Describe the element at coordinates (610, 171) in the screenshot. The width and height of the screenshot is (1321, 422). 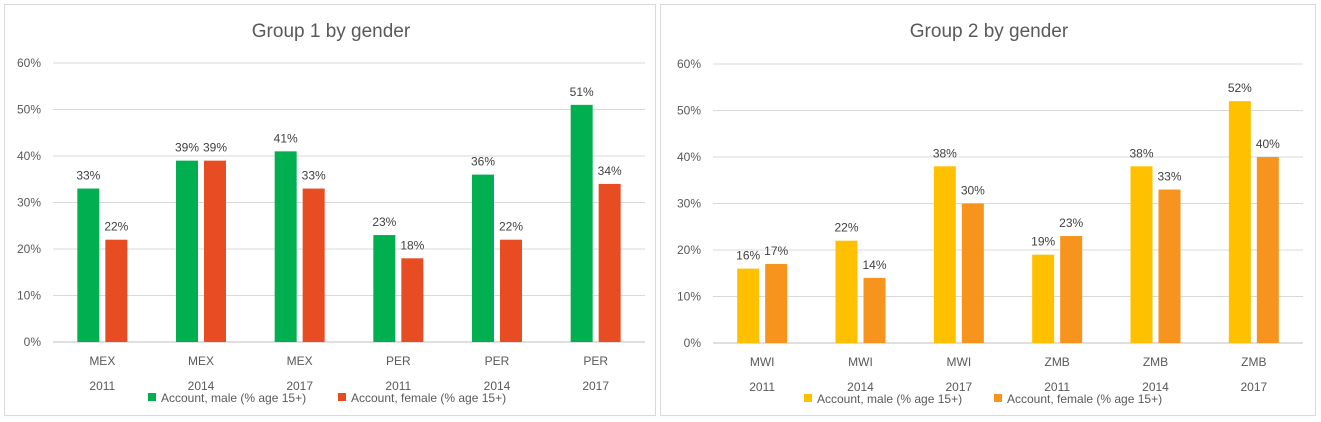
I see `data-label: 34%` at that location.